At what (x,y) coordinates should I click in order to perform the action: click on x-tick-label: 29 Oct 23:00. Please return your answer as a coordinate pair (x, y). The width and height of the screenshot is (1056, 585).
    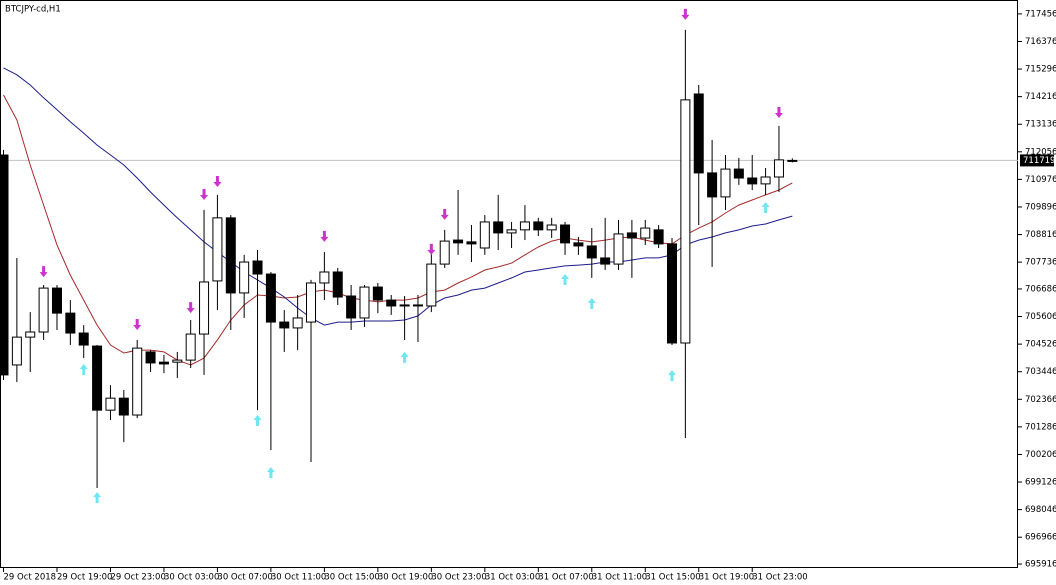
    Looking at the image, I should click on (137, 578).